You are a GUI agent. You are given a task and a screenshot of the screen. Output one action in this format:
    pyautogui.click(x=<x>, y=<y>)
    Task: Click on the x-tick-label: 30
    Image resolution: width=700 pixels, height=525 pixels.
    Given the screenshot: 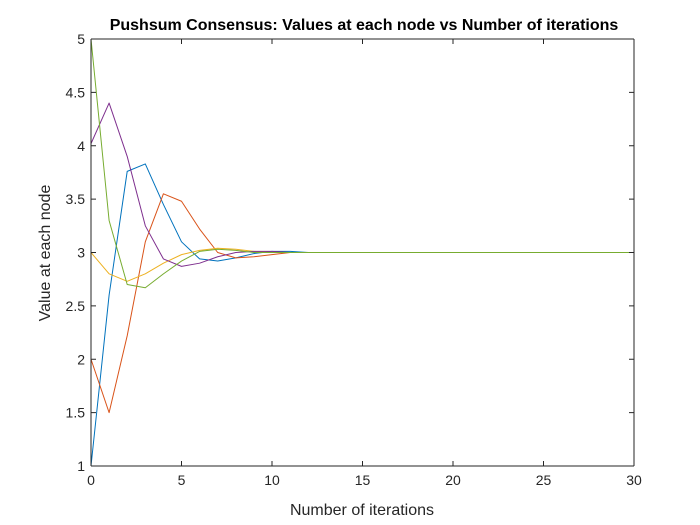 What is the action you would take?
    pyautogui.click(x=634, y=480)
    